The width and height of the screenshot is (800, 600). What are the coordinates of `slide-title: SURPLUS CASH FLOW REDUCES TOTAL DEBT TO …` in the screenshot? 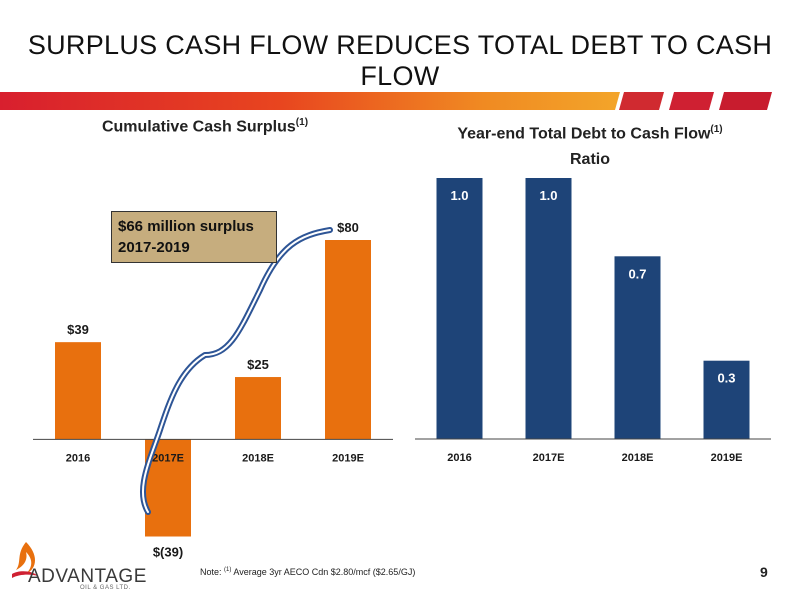 It's located at (400, 60).